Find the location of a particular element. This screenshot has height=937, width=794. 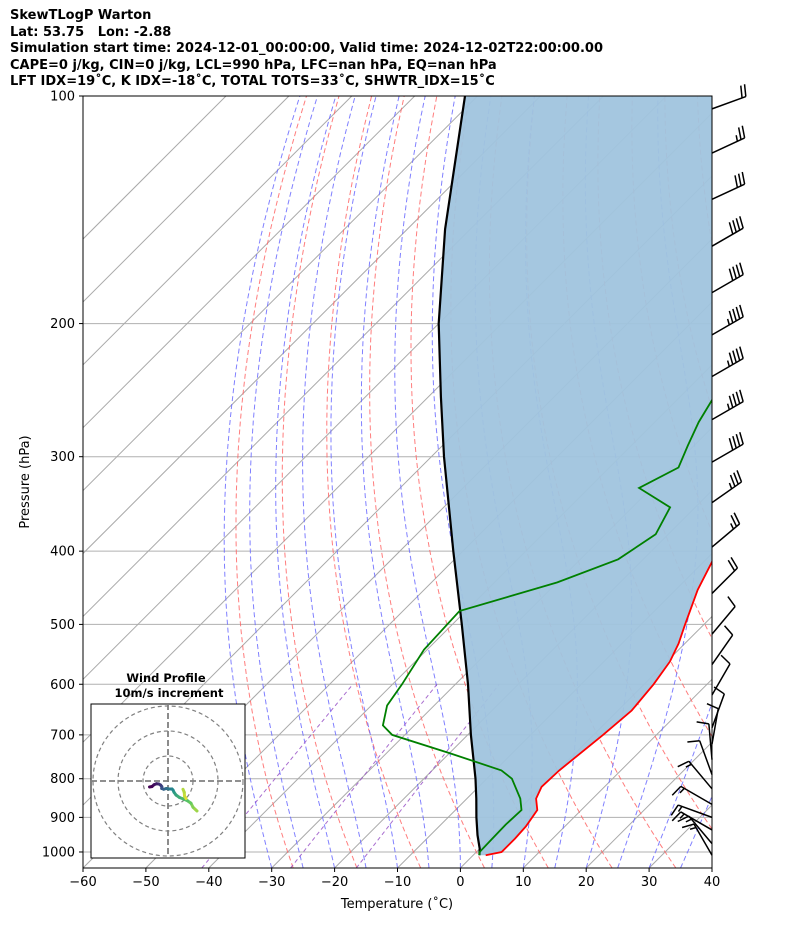

x-tick-label: −10 is located at coordinates (397, 882).